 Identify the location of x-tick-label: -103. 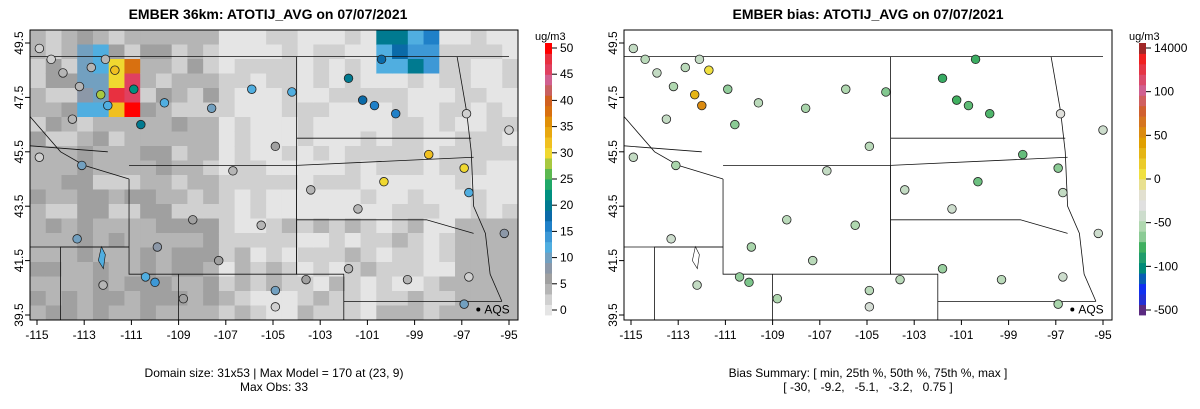
(914, 335).